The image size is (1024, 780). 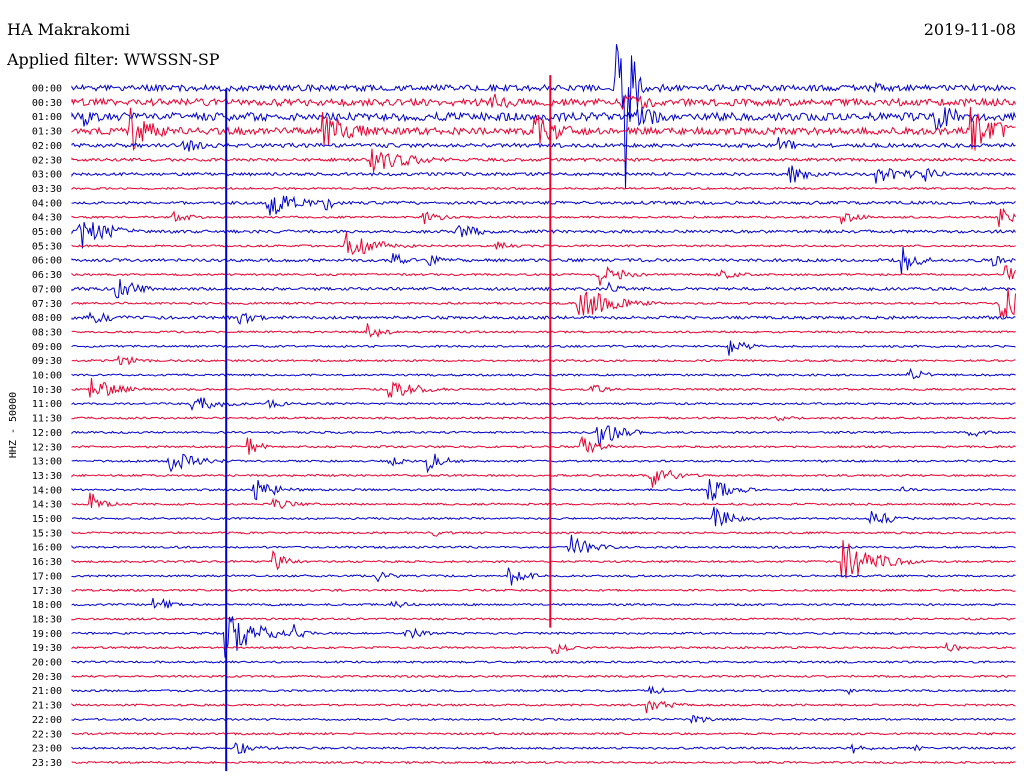 What do you see at coordinates (47, 591) in the screenshot?
I see `row-time-label: 17:30` at bounding box center [47, 591].